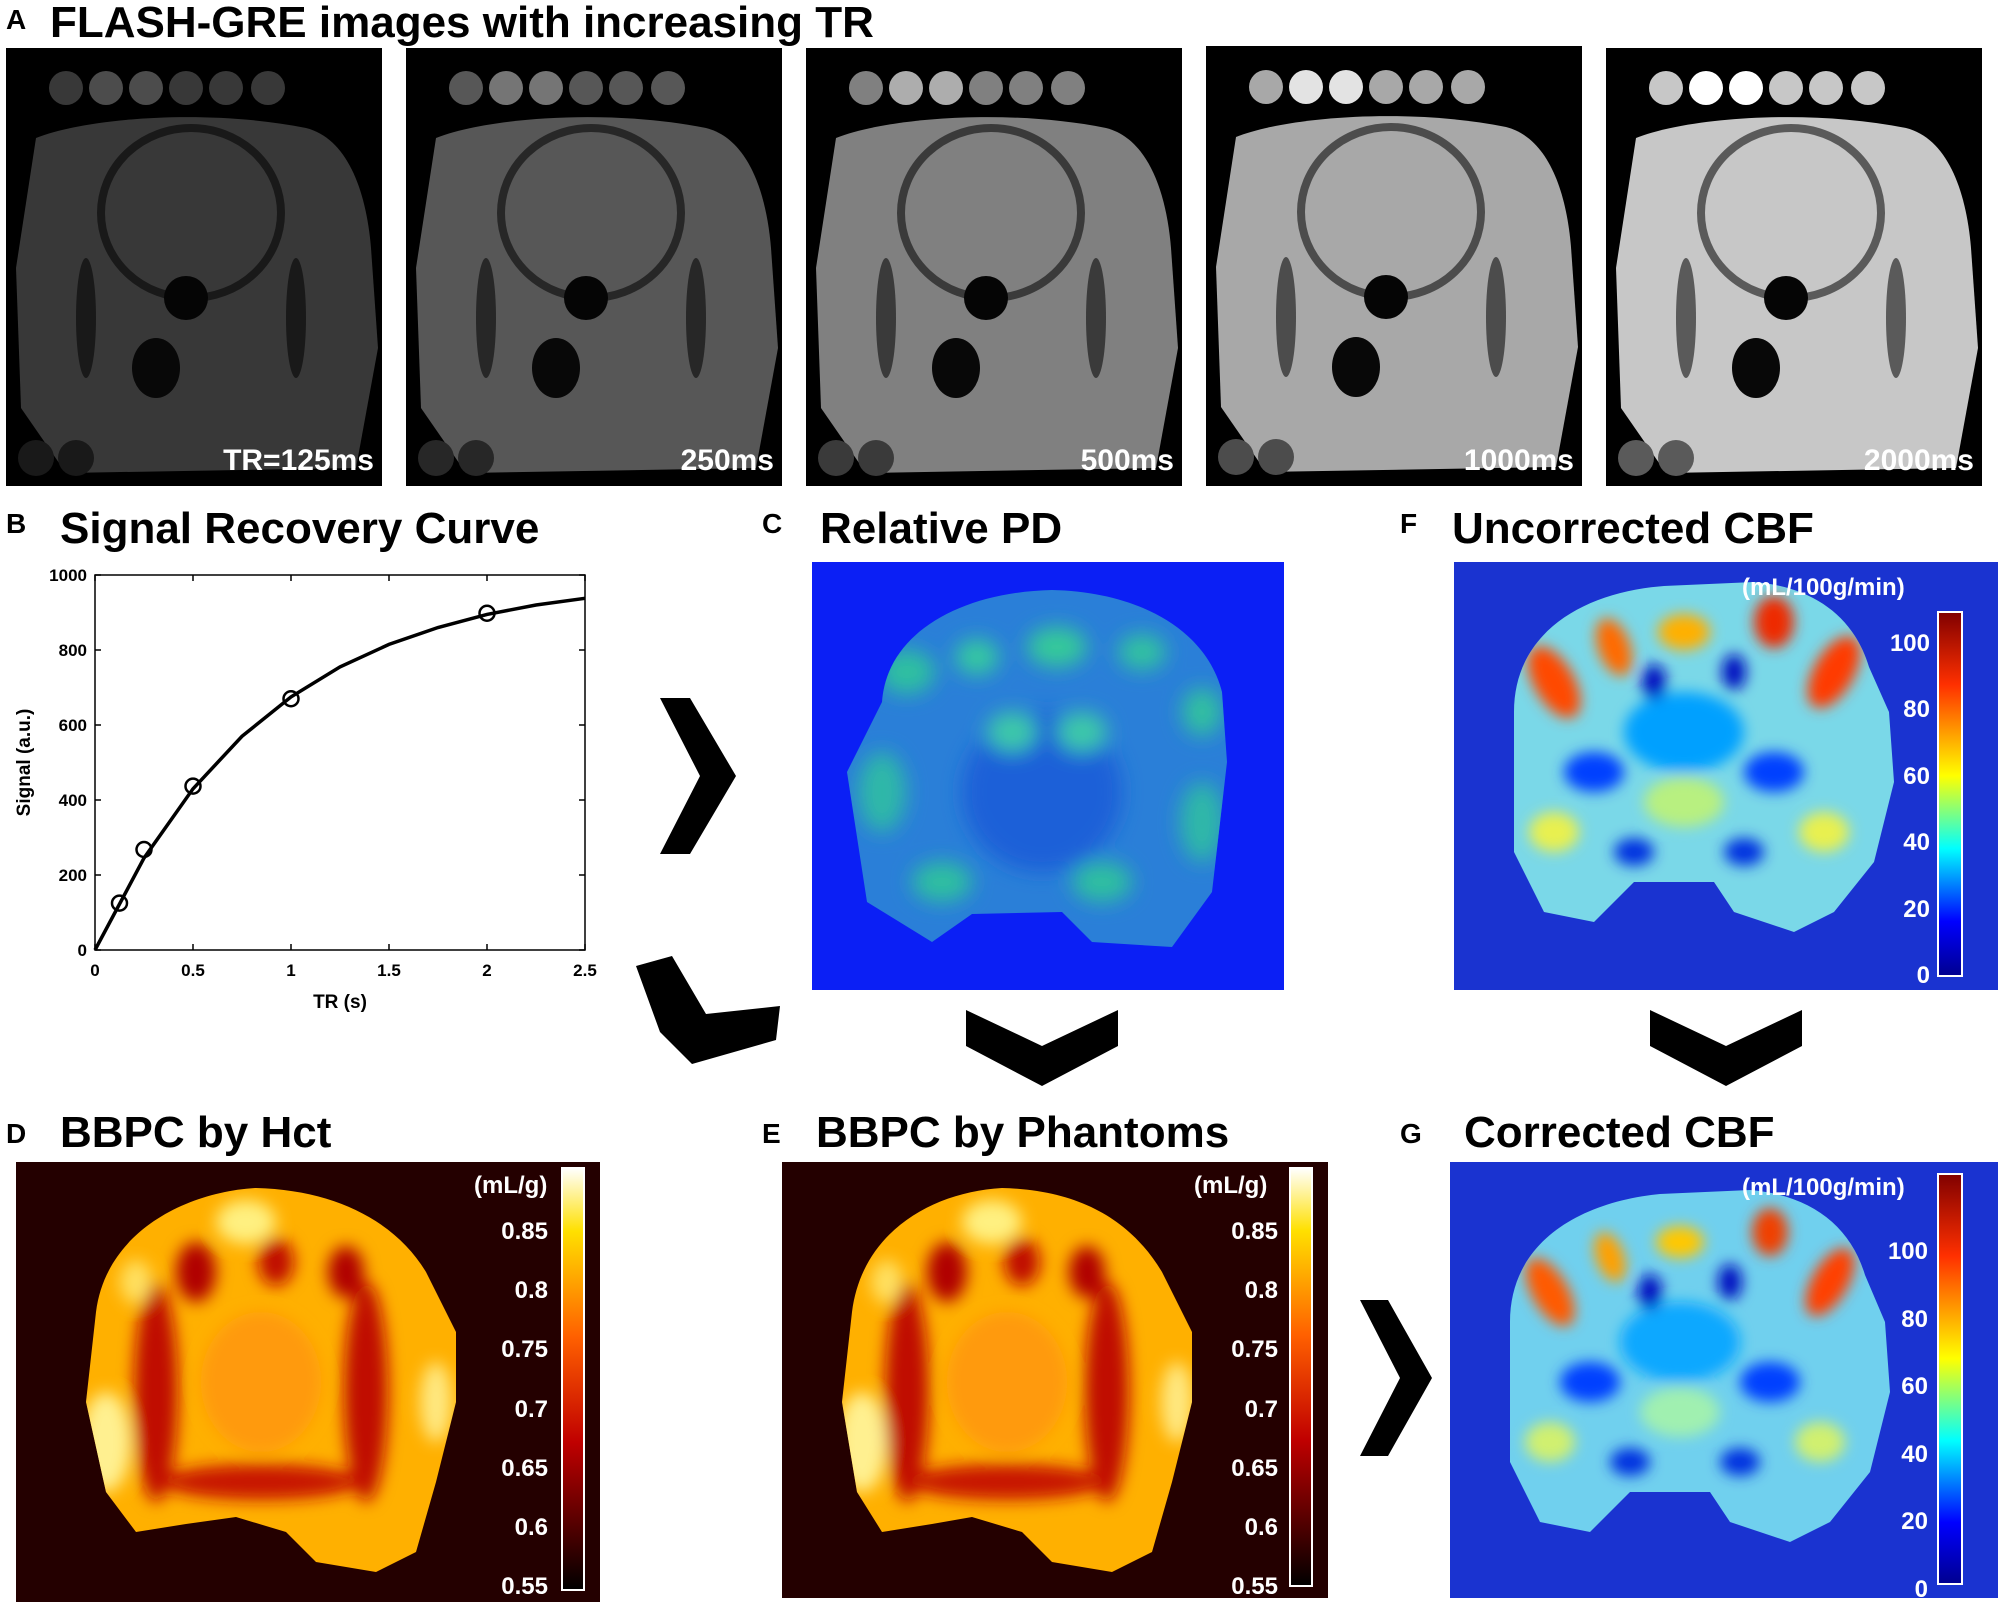 The width and height of the screenshot is (2000, 1605). Describe the element at coordinates (340, 1002) in the screenshot. I see `x-axis-label: TR (s)` at that location.